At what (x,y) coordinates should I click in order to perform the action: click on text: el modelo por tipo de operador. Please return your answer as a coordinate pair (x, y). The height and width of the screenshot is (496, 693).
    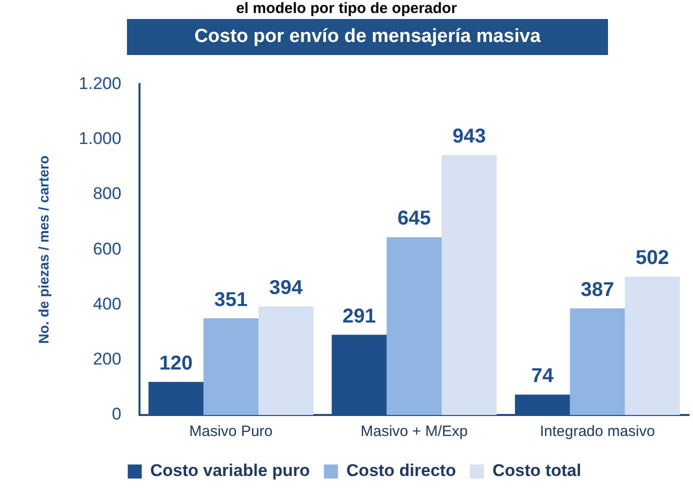
    Looking at the image, I should click on (346, 9).